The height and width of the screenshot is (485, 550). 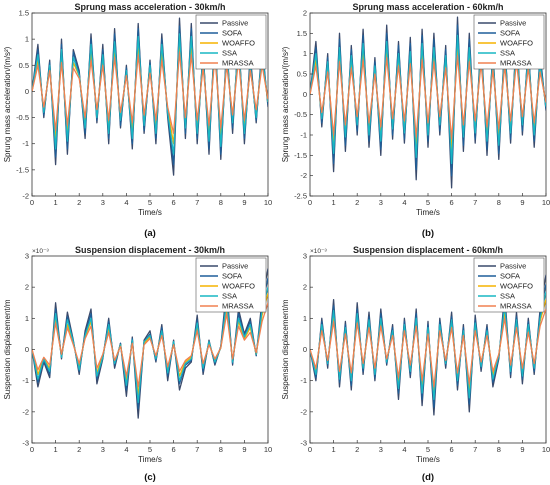 I want to click on y-axis-exponent: ×10⁻³, so click(x=318, y=251).